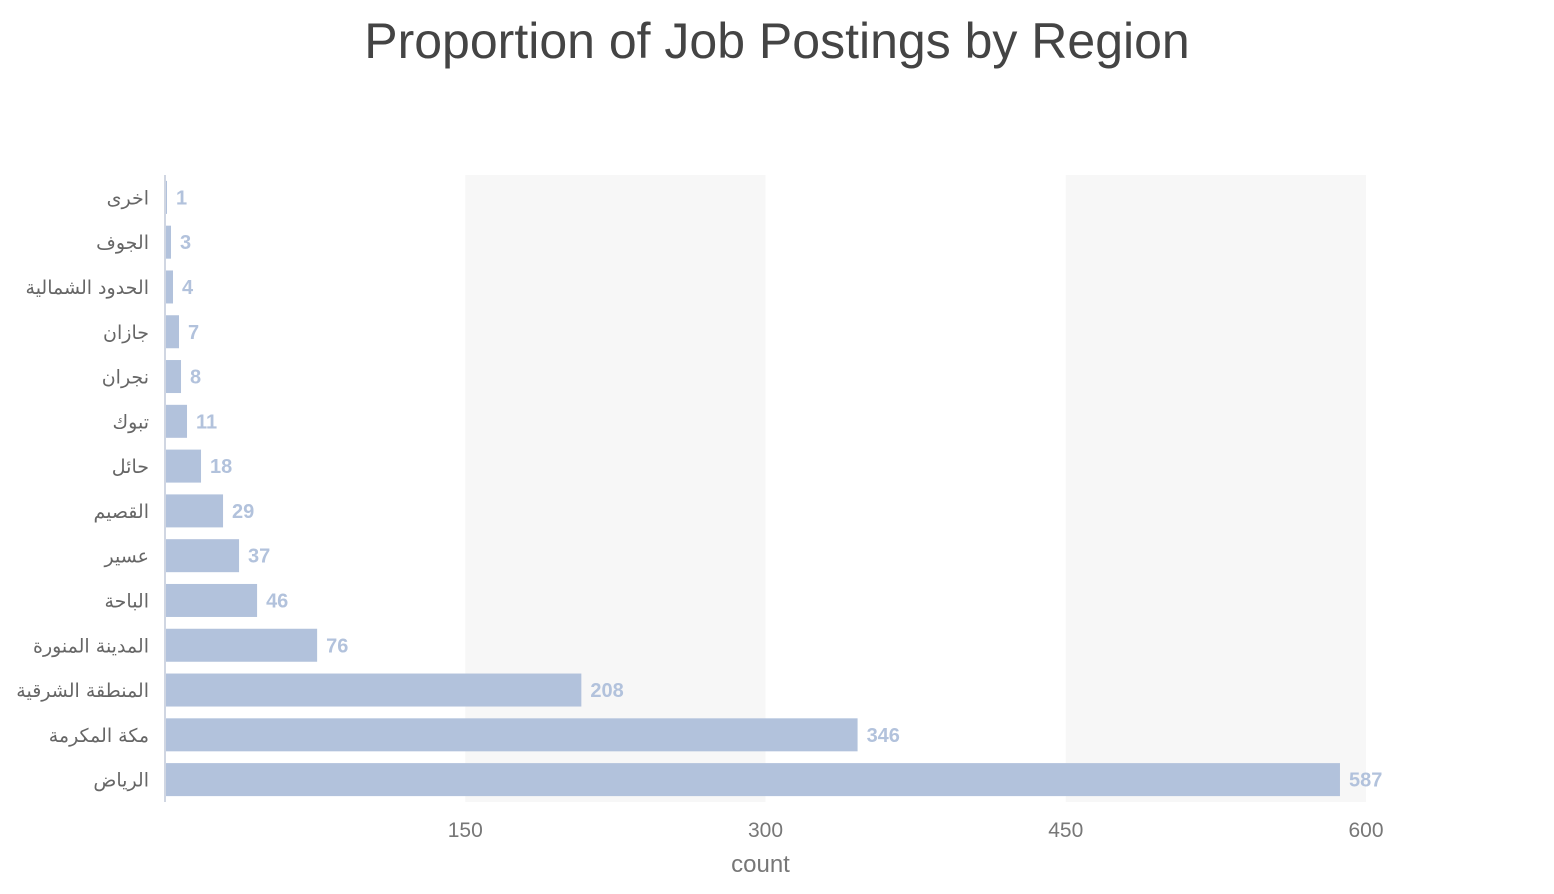 The image size is (1554, 894). I want to click on value-label: 1, so click(181, 198).